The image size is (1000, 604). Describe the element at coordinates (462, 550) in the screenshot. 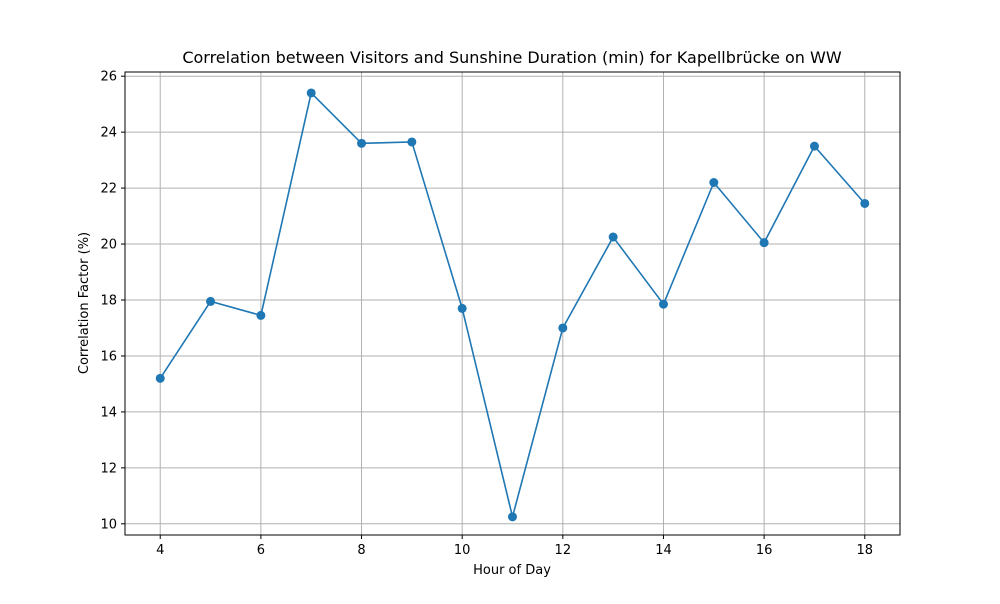

I see `x-tick-label: 10` at that location.